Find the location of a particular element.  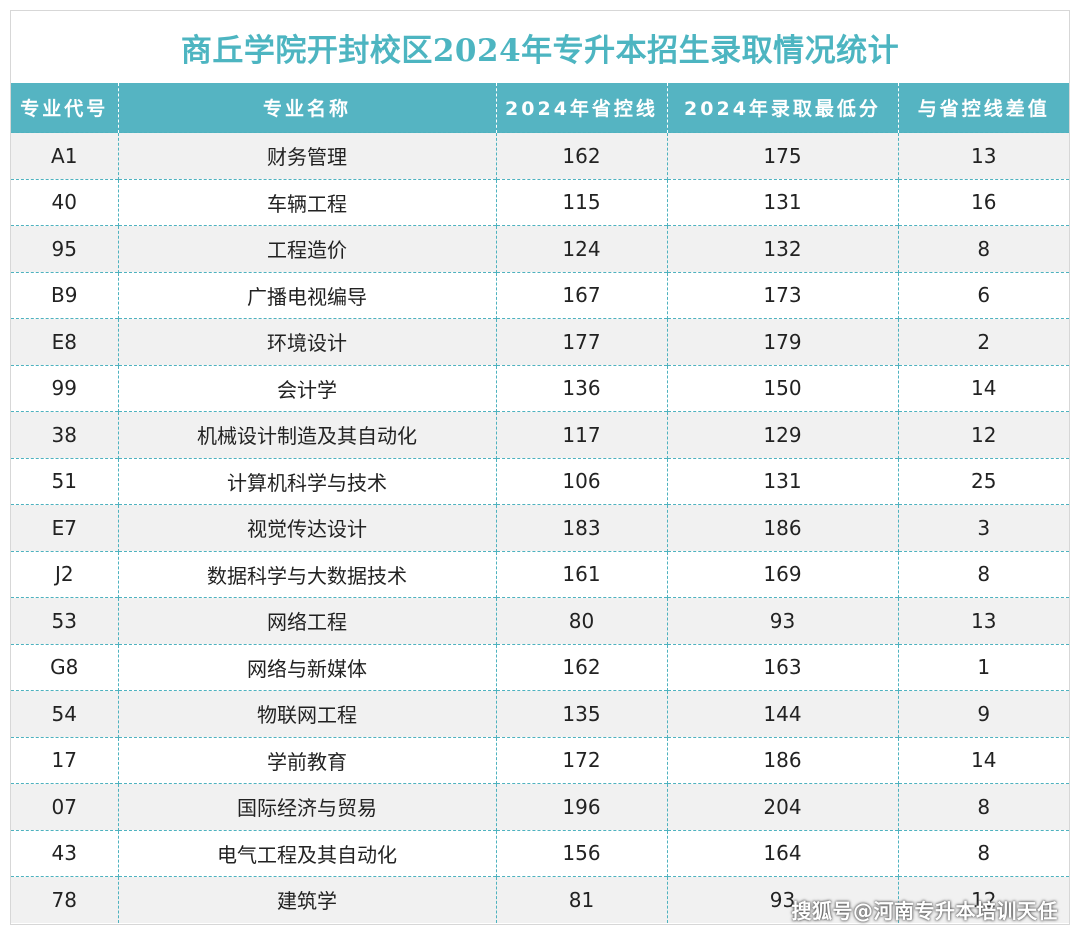

column-header-control-line: 2024年省控线 is located at coordinates (581, 108).